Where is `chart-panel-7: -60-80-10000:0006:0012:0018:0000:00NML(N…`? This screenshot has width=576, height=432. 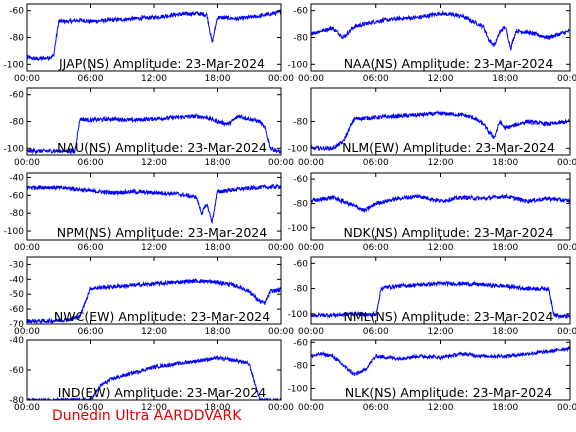 chart-panel-7: -60-80-10000:0006:0012:0018:0000:00NML(N… is located at coordinates (432, 296).